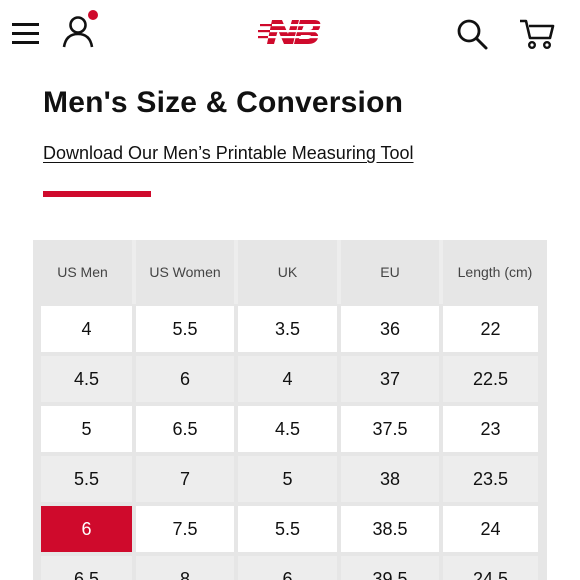  I want to click on table-cell: 38, so click(392, 481).